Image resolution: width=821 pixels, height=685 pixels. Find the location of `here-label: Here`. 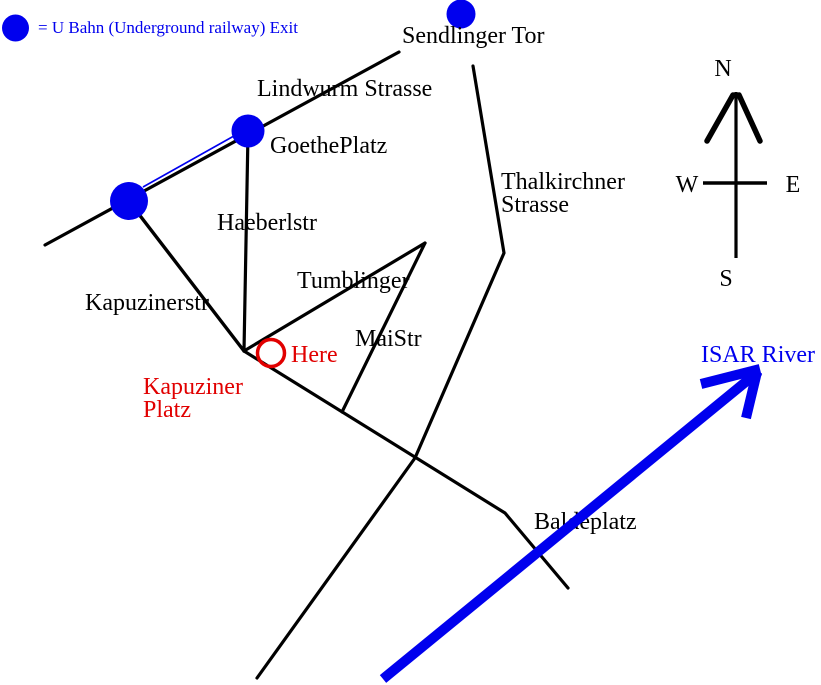

here-label: Here is located at coordinates (314, 355).